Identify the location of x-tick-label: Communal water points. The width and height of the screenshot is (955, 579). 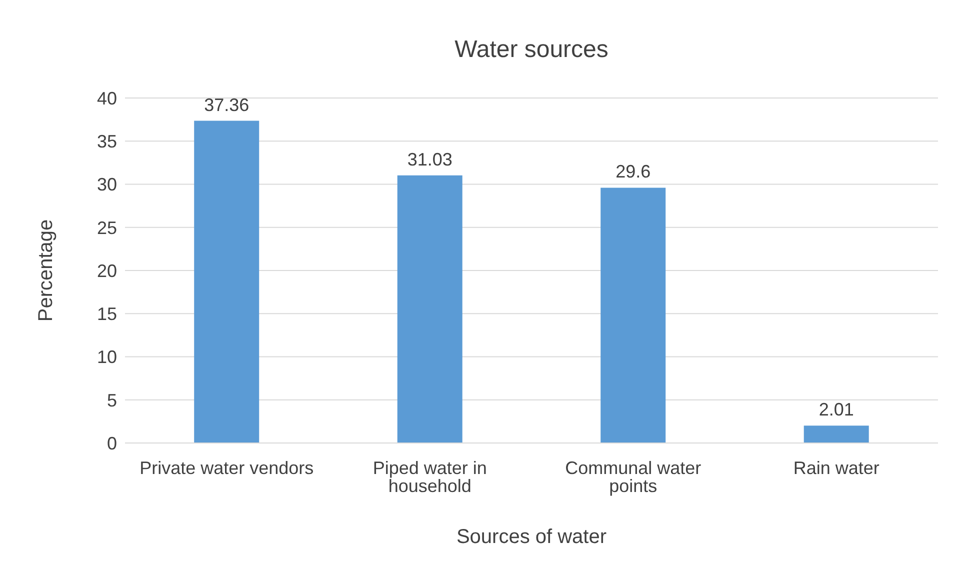
(633, 477).